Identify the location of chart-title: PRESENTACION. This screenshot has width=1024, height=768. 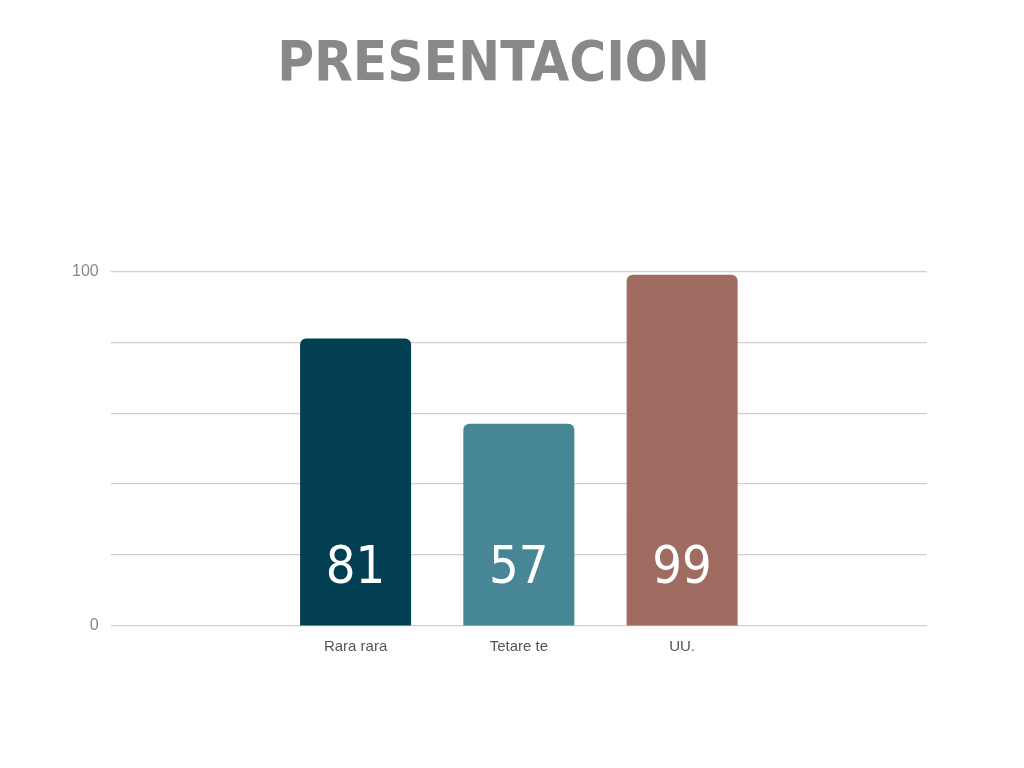
(493, 61).